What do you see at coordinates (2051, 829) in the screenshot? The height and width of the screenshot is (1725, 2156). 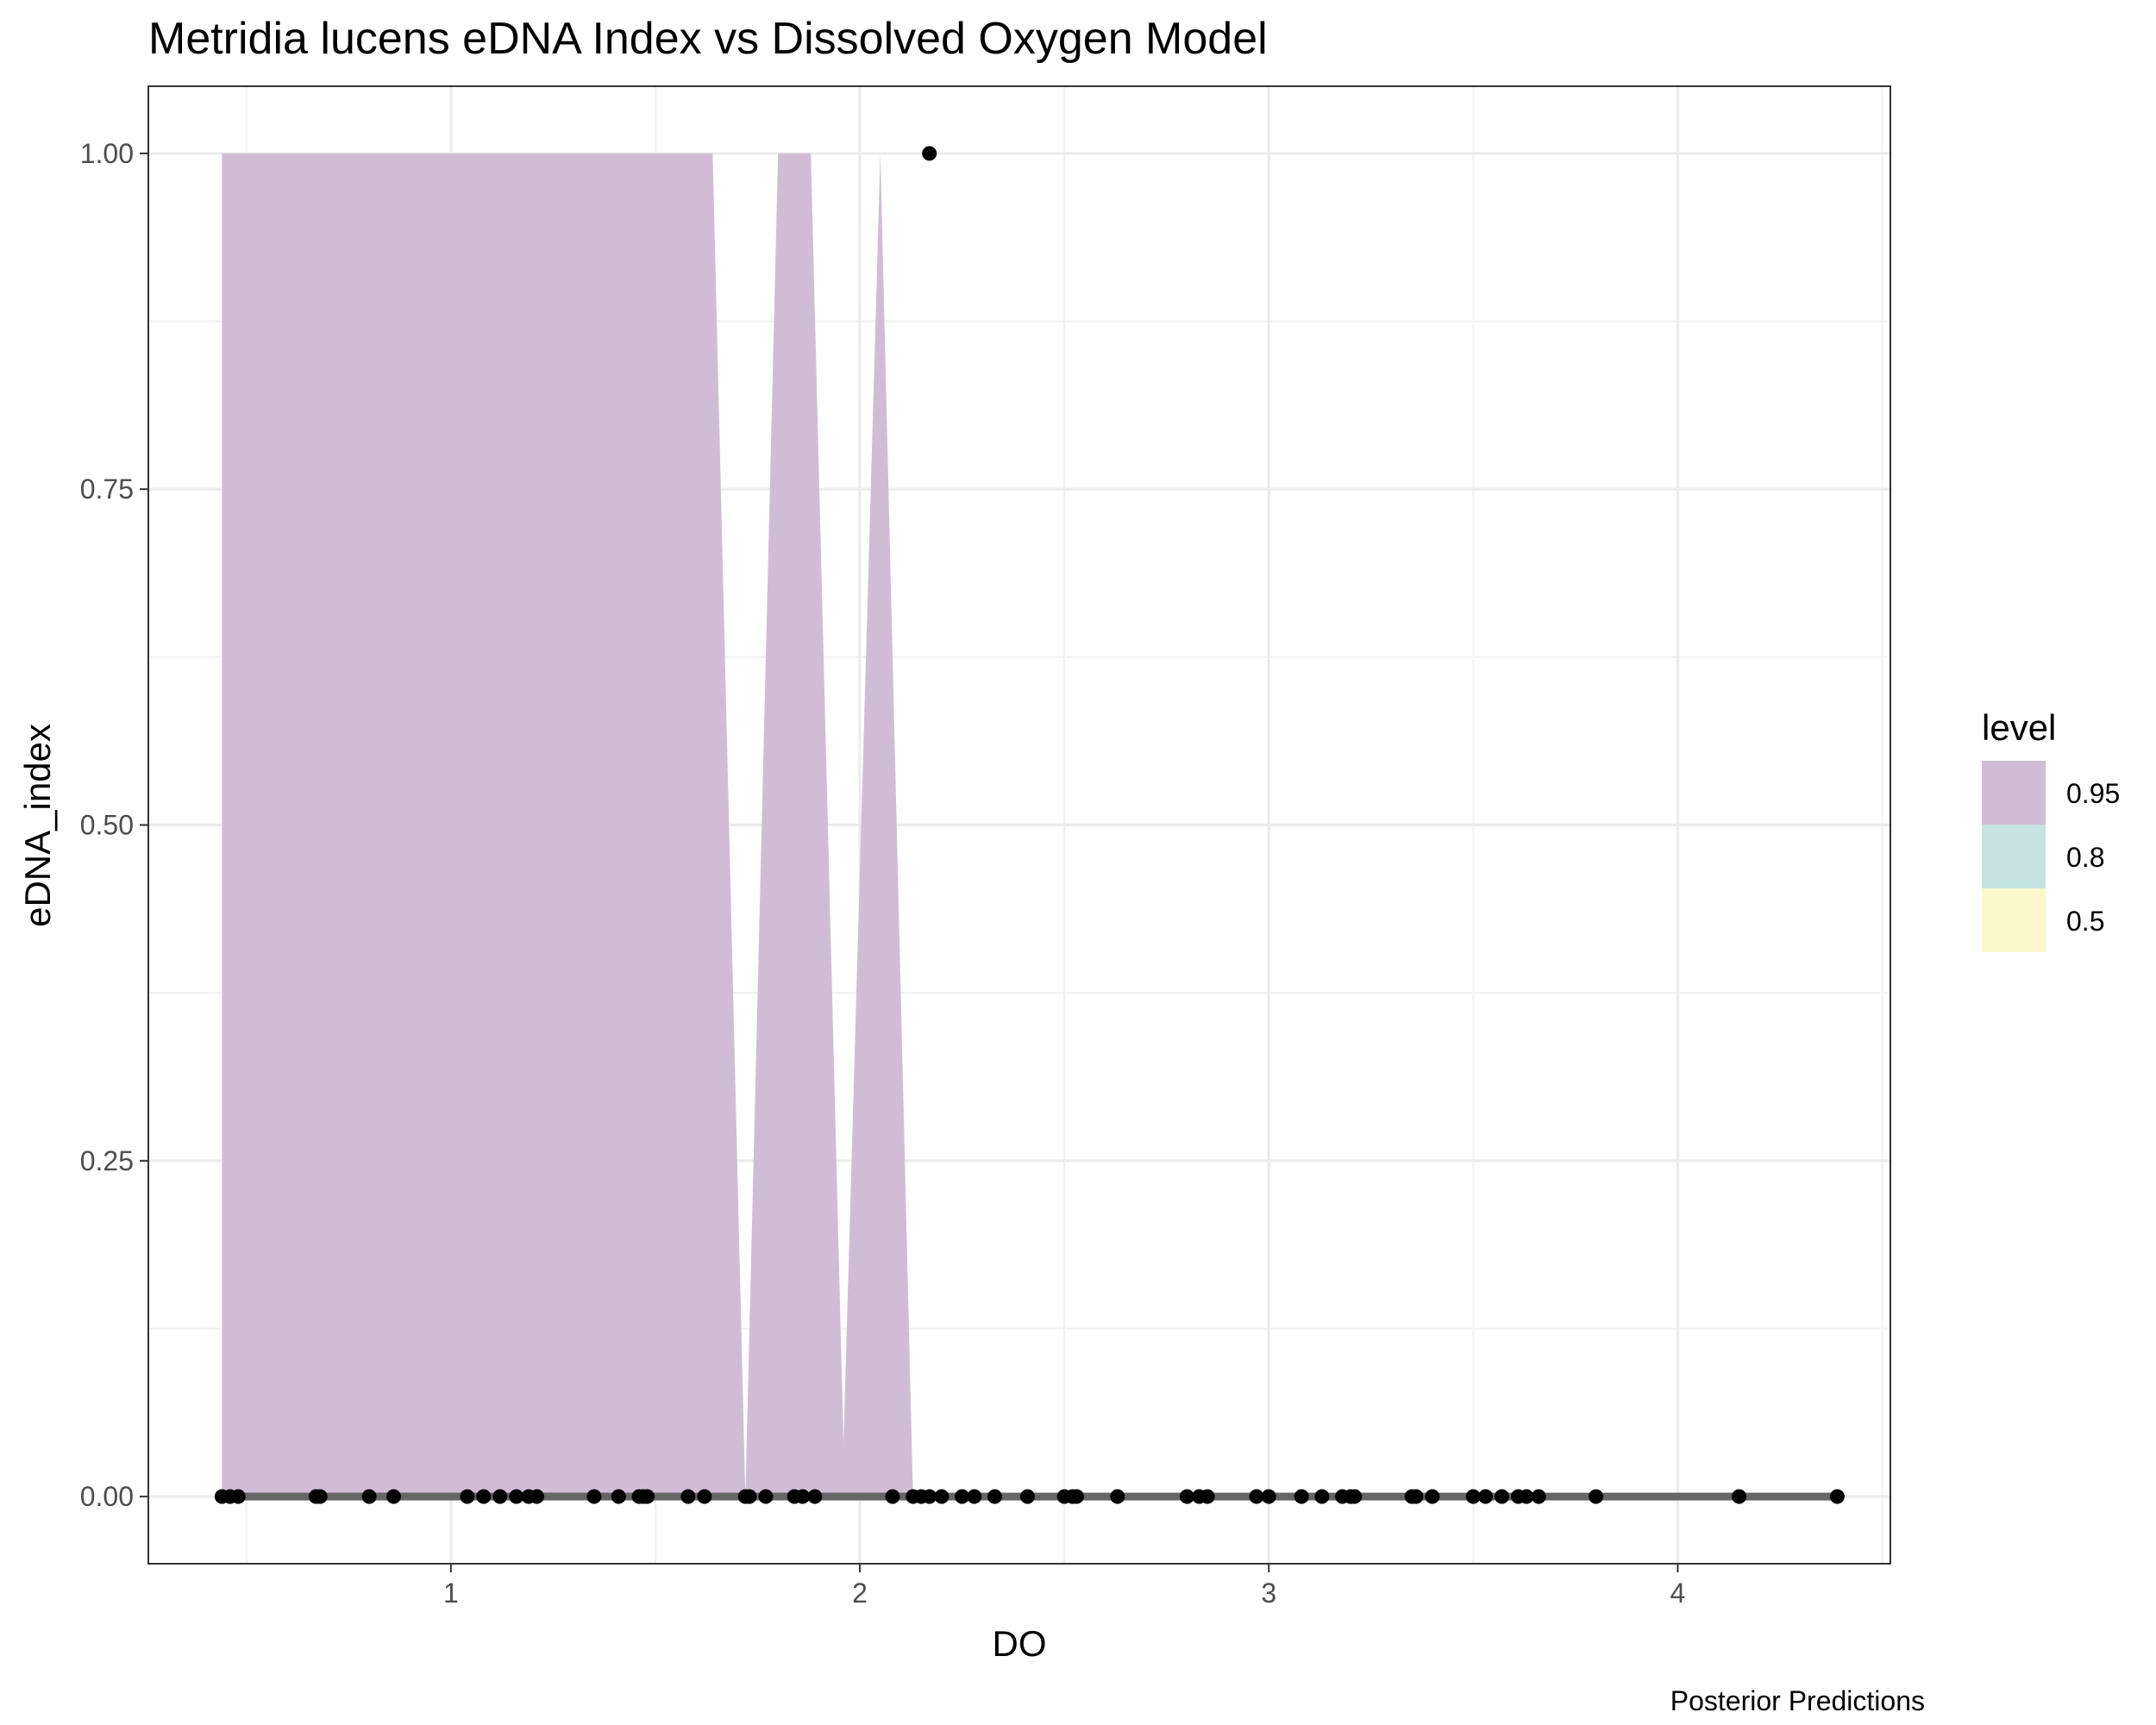 I see `legend: level 0.95 0.8 0.5` at bounding box center [2051, 829].